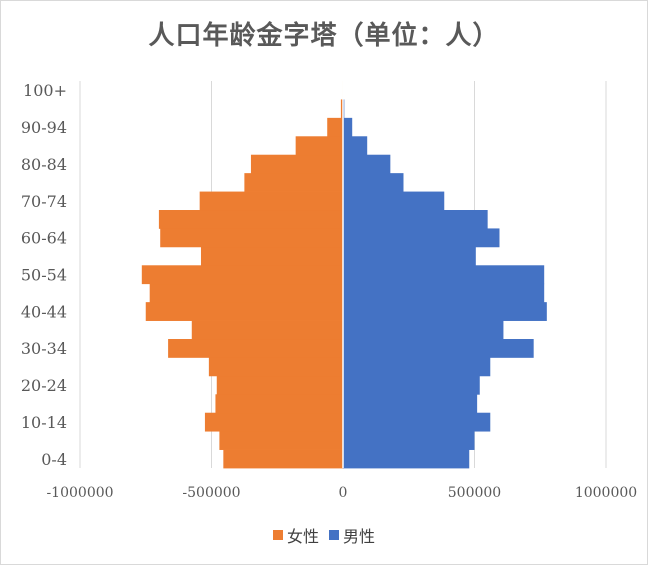 The image size is (648, 565). Describe the element at coordinates (277, 535) in the screenshot. I see `legend-swatch-female` at that location.